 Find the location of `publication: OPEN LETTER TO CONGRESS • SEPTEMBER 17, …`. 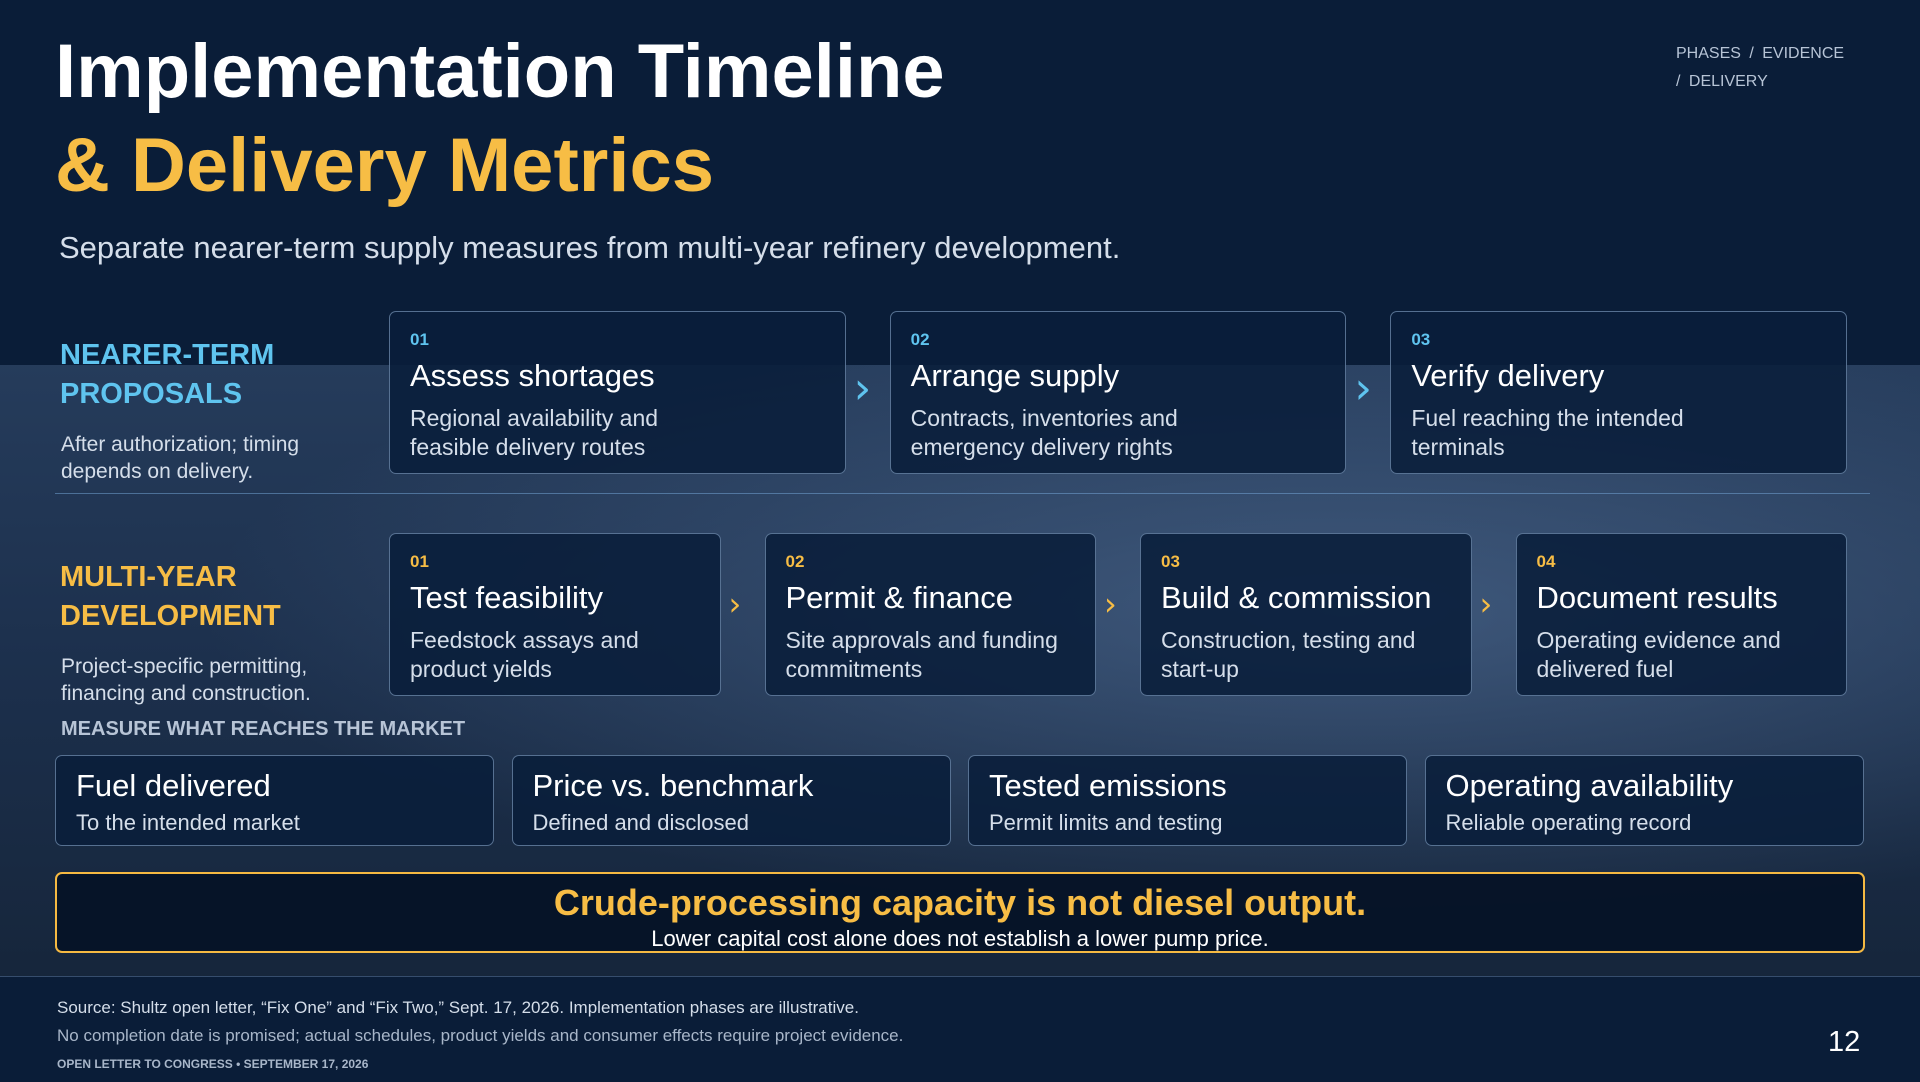

publication: OPEN LETTER TO CONGRESS • SEPTEMBER 17, … is located at coordinates (213, 1064).